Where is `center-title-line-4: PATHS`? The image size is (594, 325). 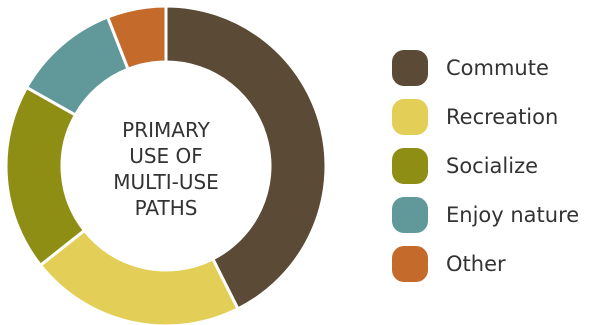
center-title-line-4: PATHS is located at coordinates (166, 208).